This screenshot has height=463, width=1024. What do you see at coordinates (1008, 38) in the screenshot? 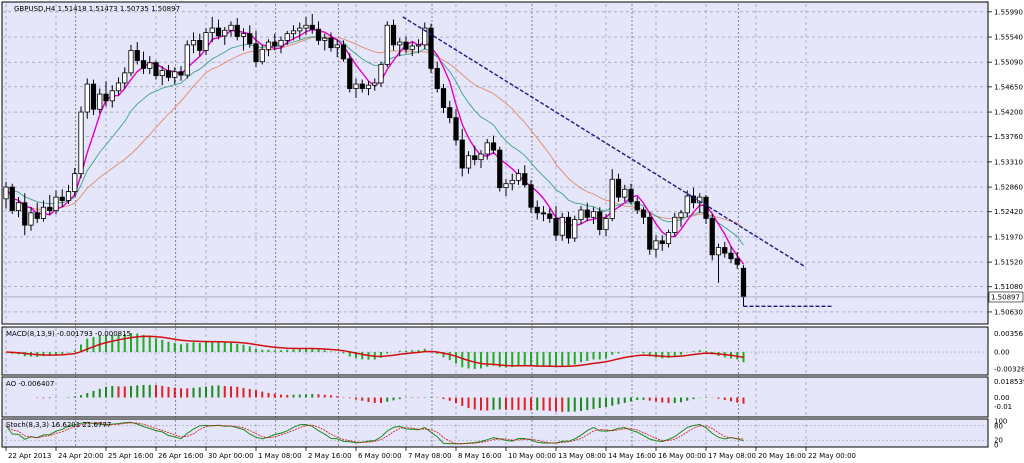
I see `price-tick-label: 1.55540` at bounding box center [1008, 38].